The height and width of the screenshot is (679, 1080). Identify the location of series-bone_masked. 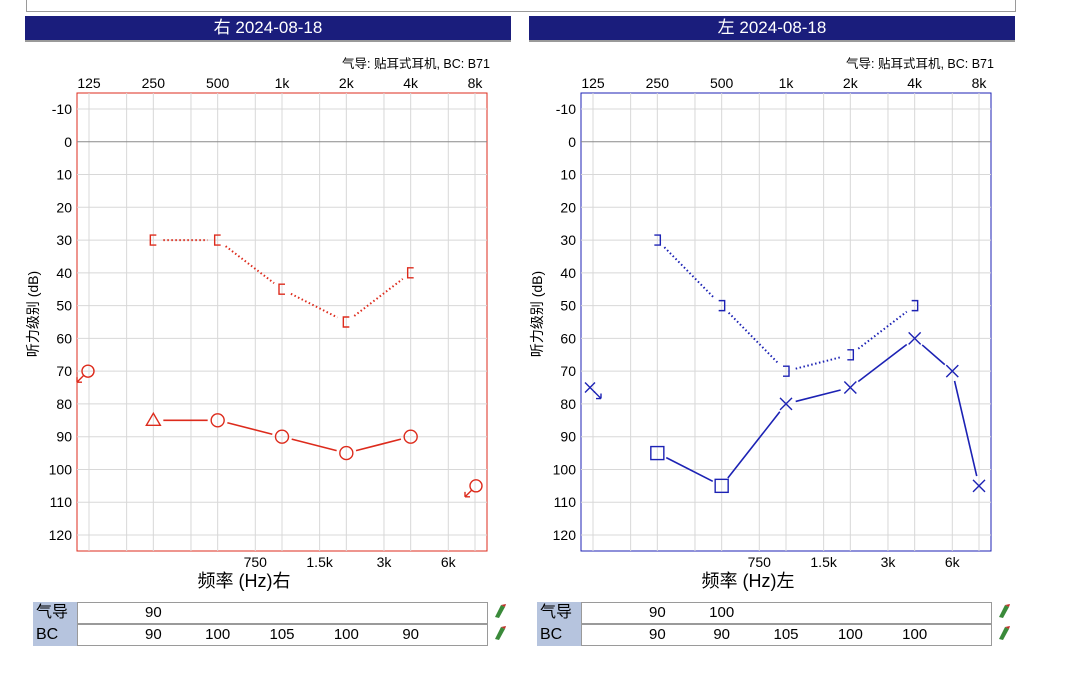
(786, 305).